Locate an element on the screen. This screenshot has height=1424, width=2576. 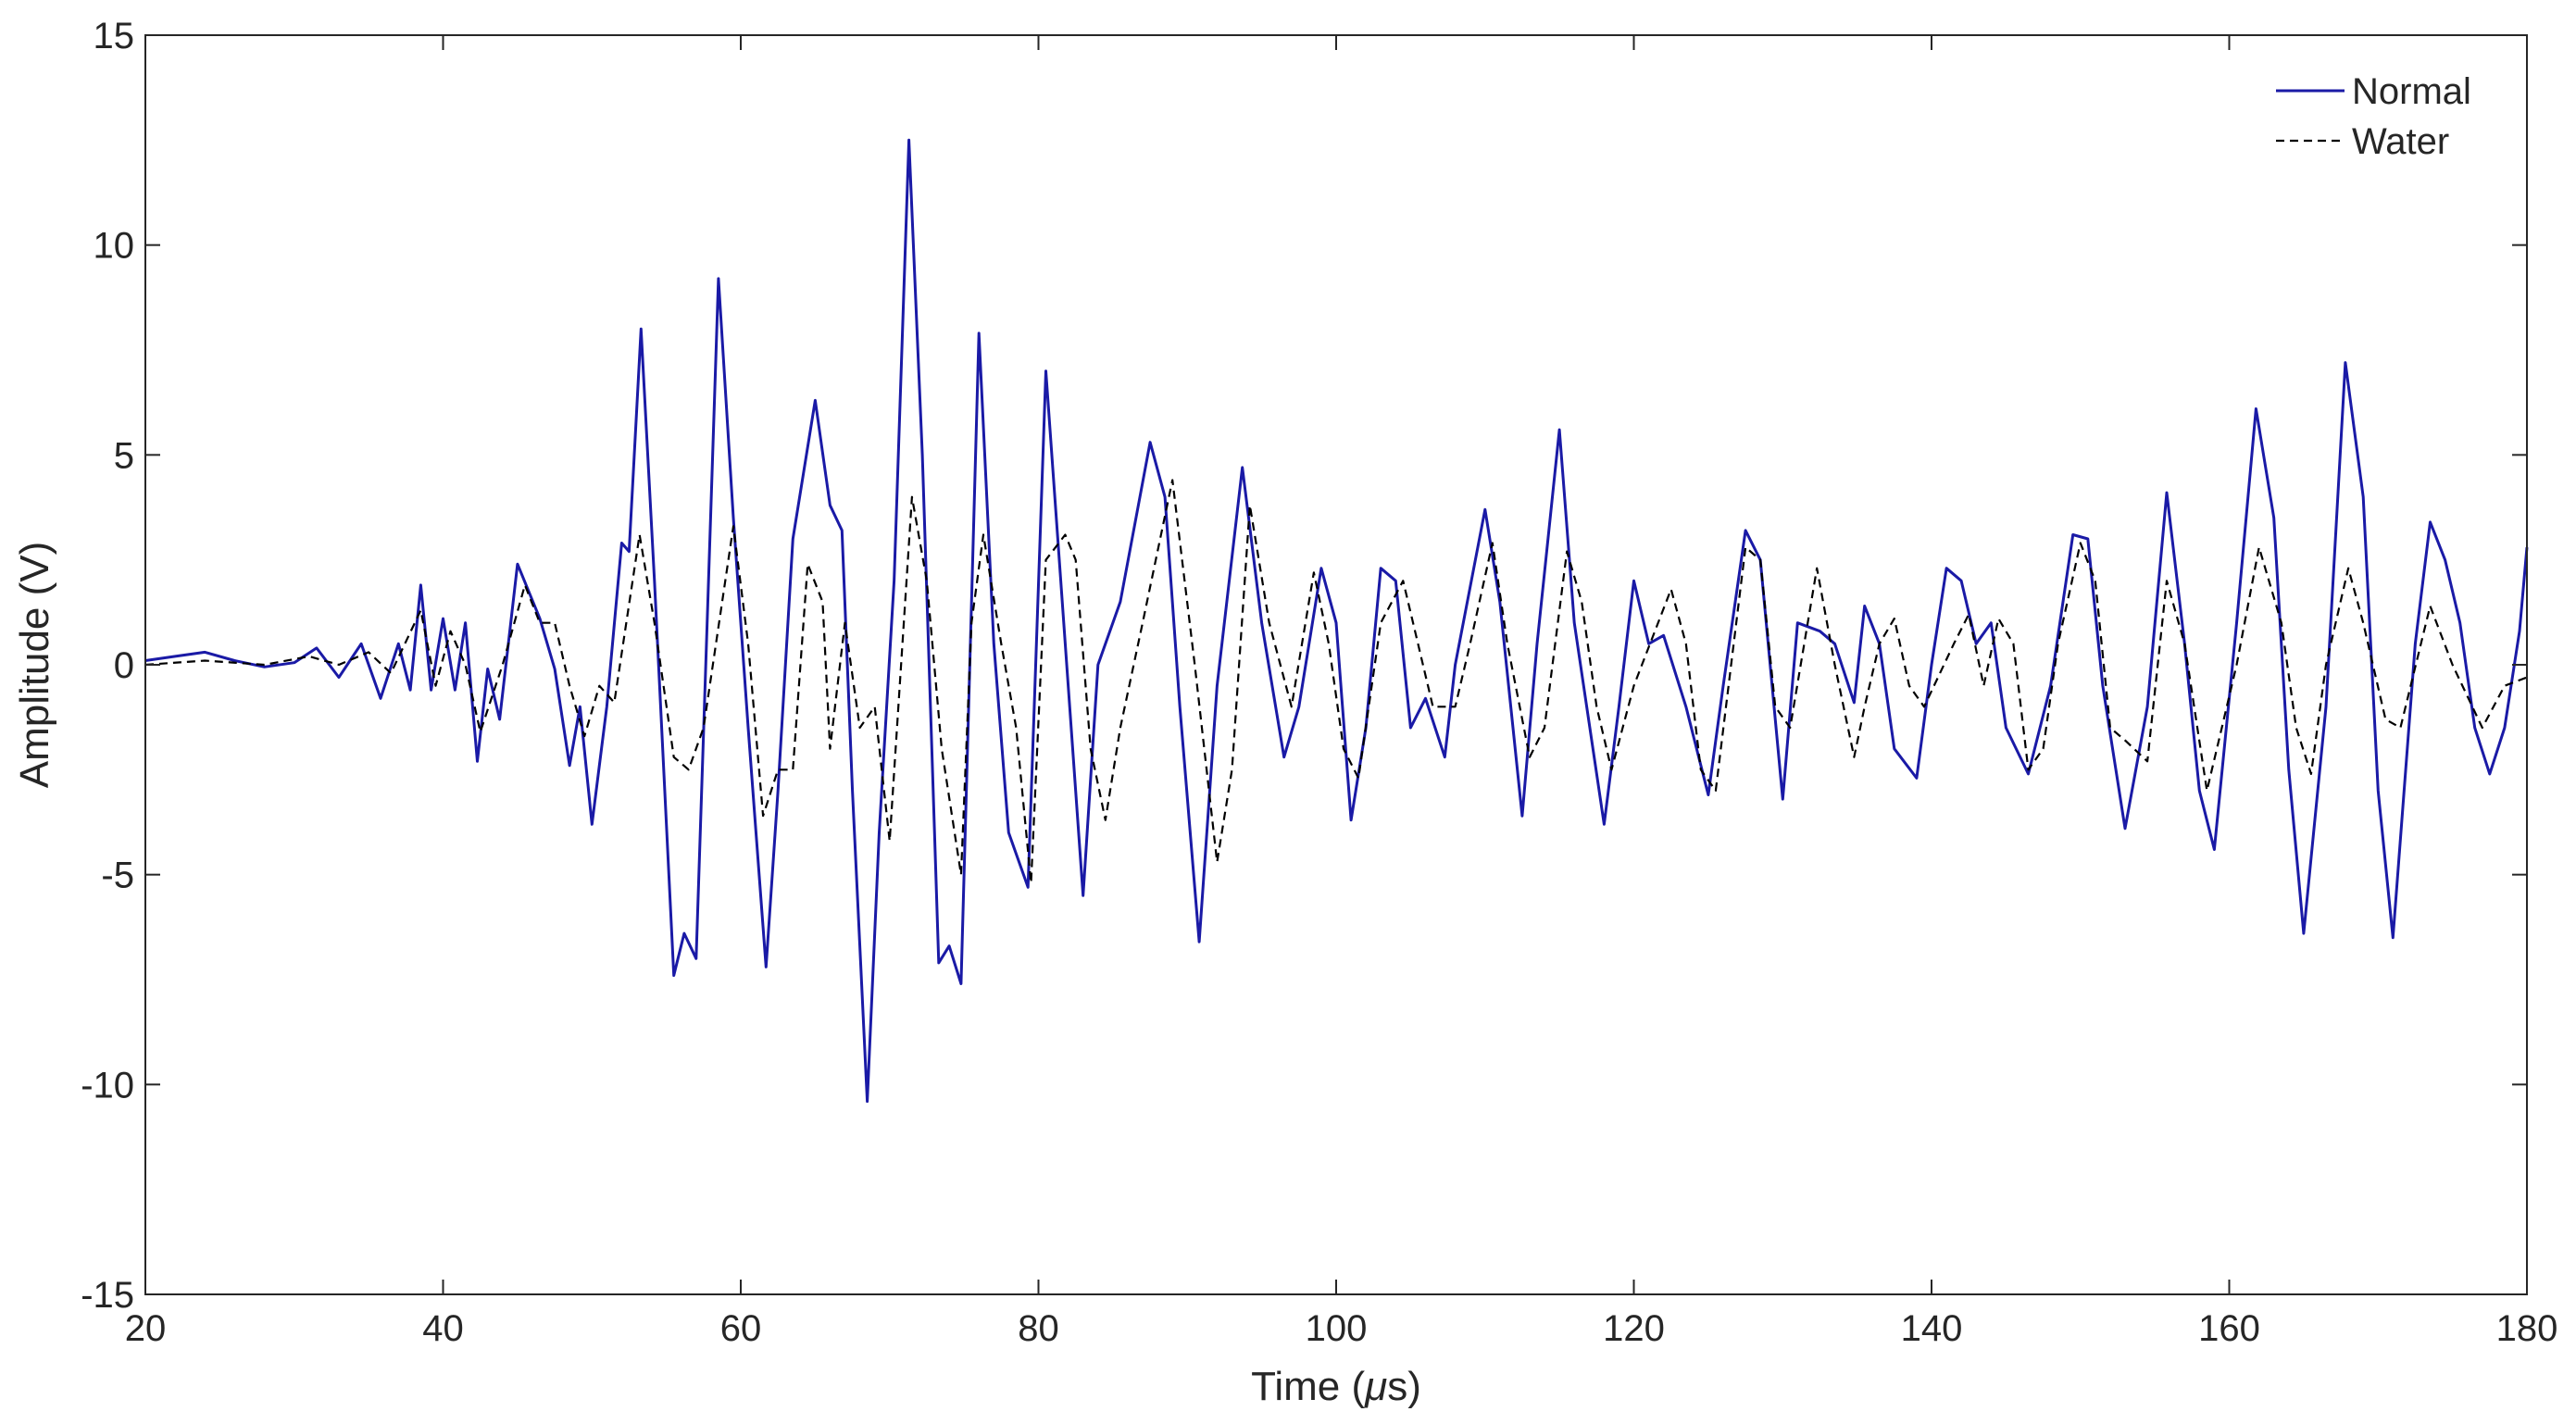
y-tick-label: 15 is located at coordinates (114, 36).